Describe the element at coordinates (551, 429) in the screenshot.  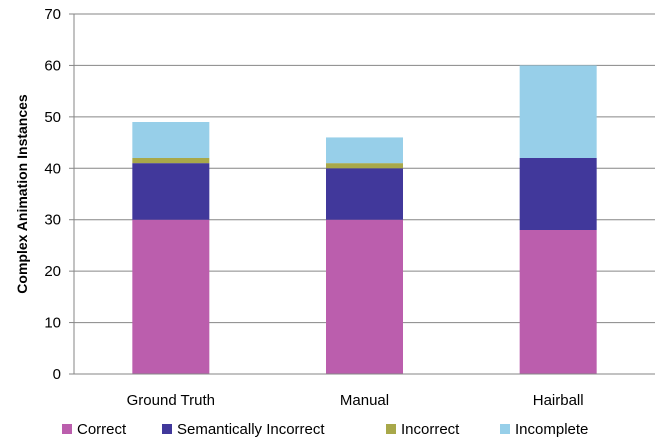
I see `legend-label: Incomplete` at that location.